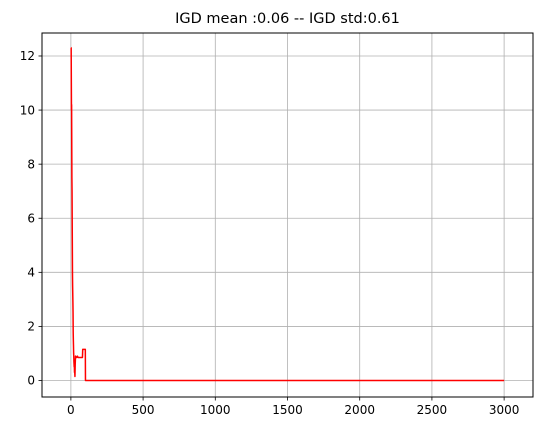 The height and width of the screenshot is (435, 543). Describe the element at coordinates (359, 410) in the screenshot. I see `x-tick-label: 2000` at that location.